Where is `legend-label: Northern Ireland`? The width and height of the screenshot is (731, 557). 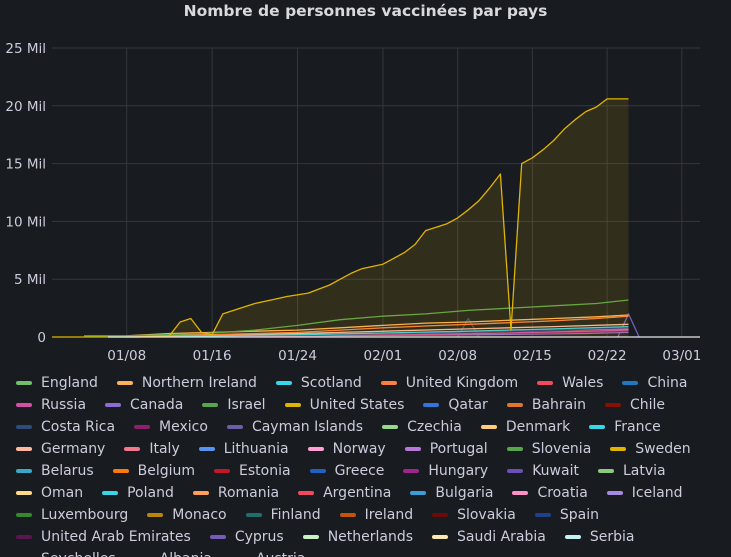 legend-label: Northern Ireland is located at coordinates (199, 383).